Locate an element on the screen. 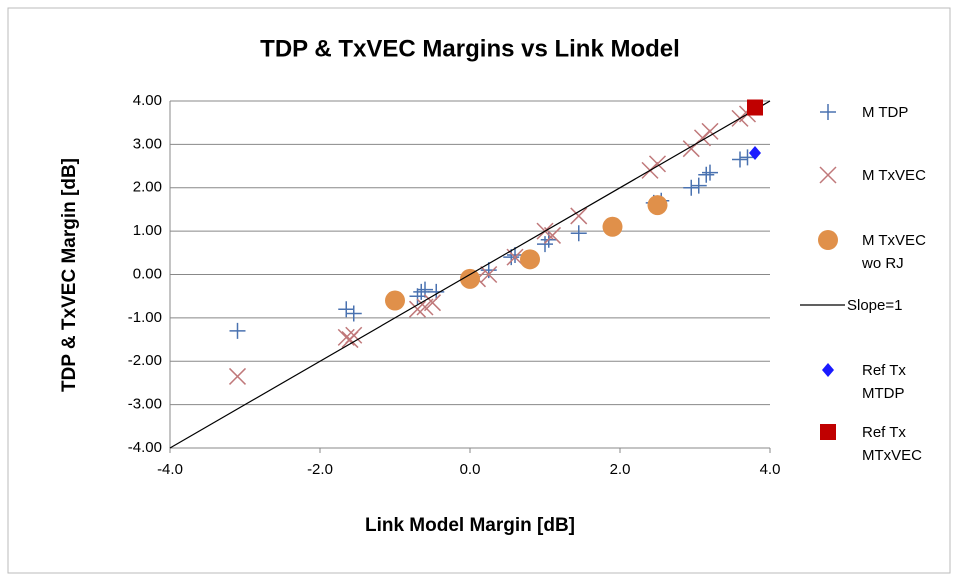  x-tick-label: 0.0 is located at coordinates (470, 469).